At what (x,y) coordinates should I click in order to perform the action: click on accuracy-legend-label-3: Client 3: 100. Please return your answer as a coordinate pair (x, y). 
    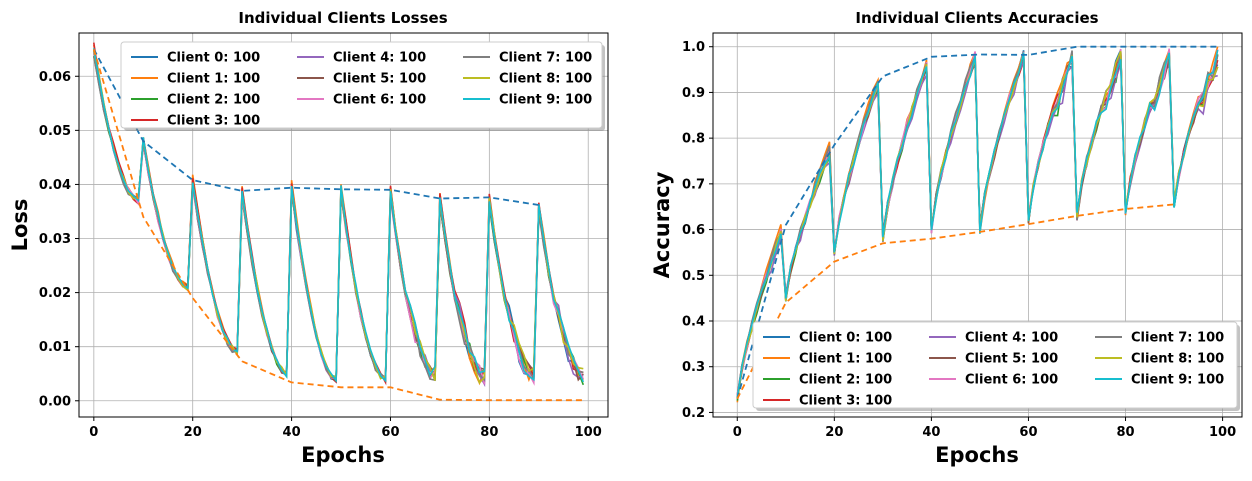
    Looking at the image, I should click on (845, 401).